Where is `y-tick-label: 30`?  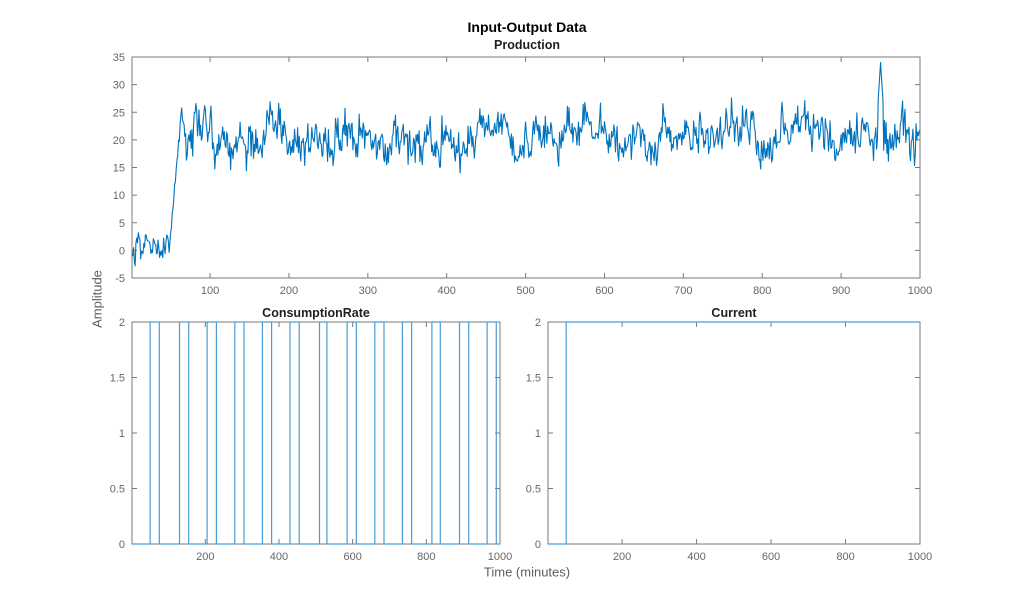
y-tick-label: 30 is located at coordinates (119, 86).